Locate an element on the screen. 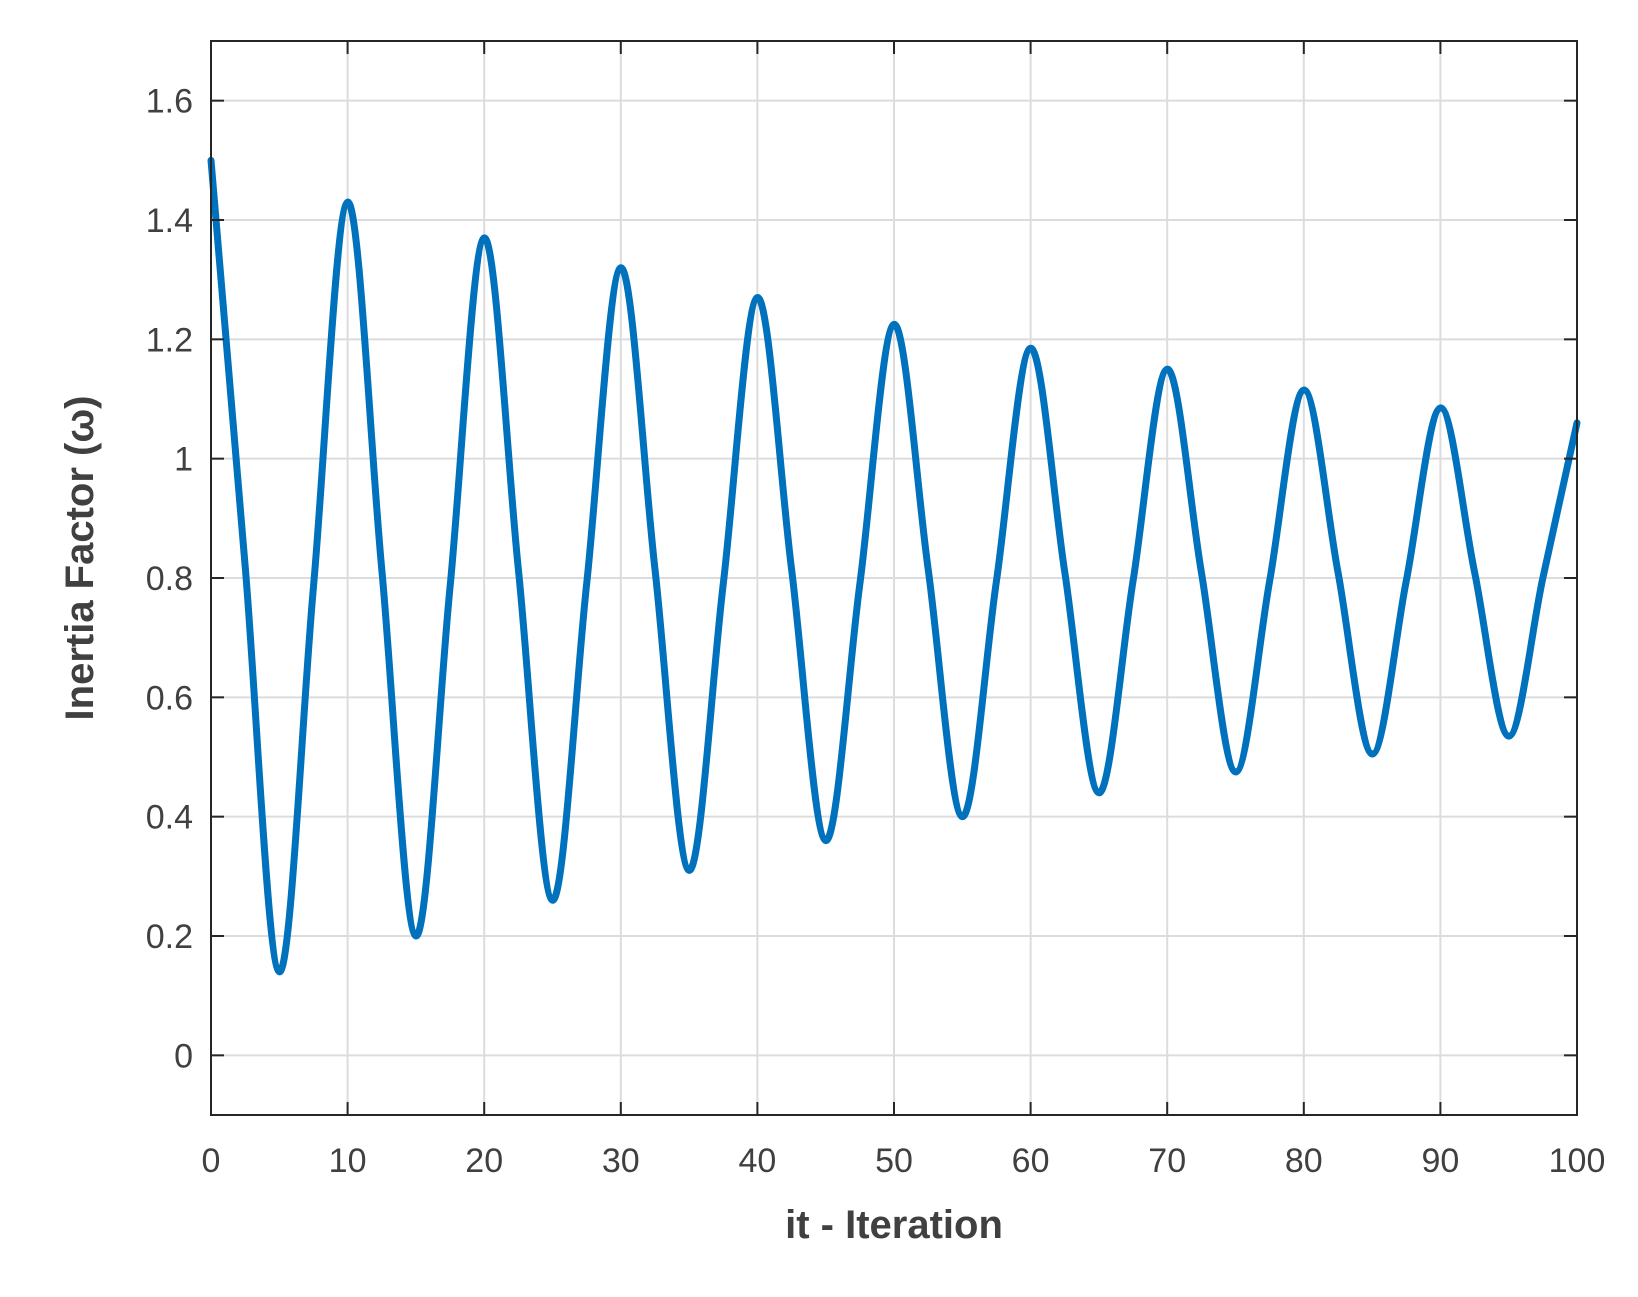 This screenshot has height=1297, width=1638. y-tick-label: 0.6 is located at coordinates (169, 698).